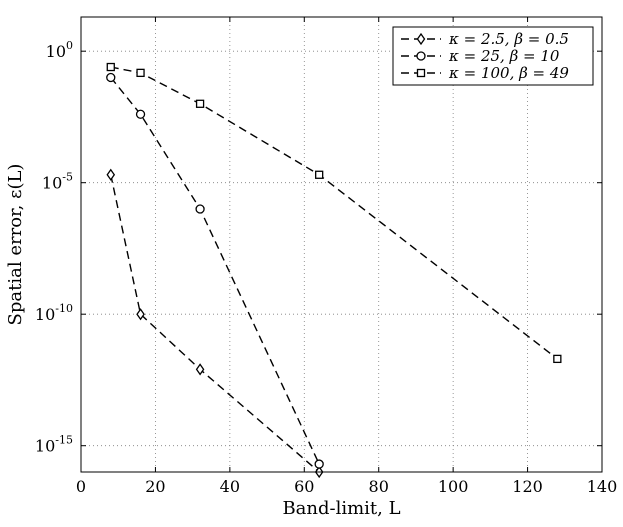 The image size is (623, 527). Describe the element at coordinates (453, 486) in the screenshot. I see `x-tick-label: 100` at that location.